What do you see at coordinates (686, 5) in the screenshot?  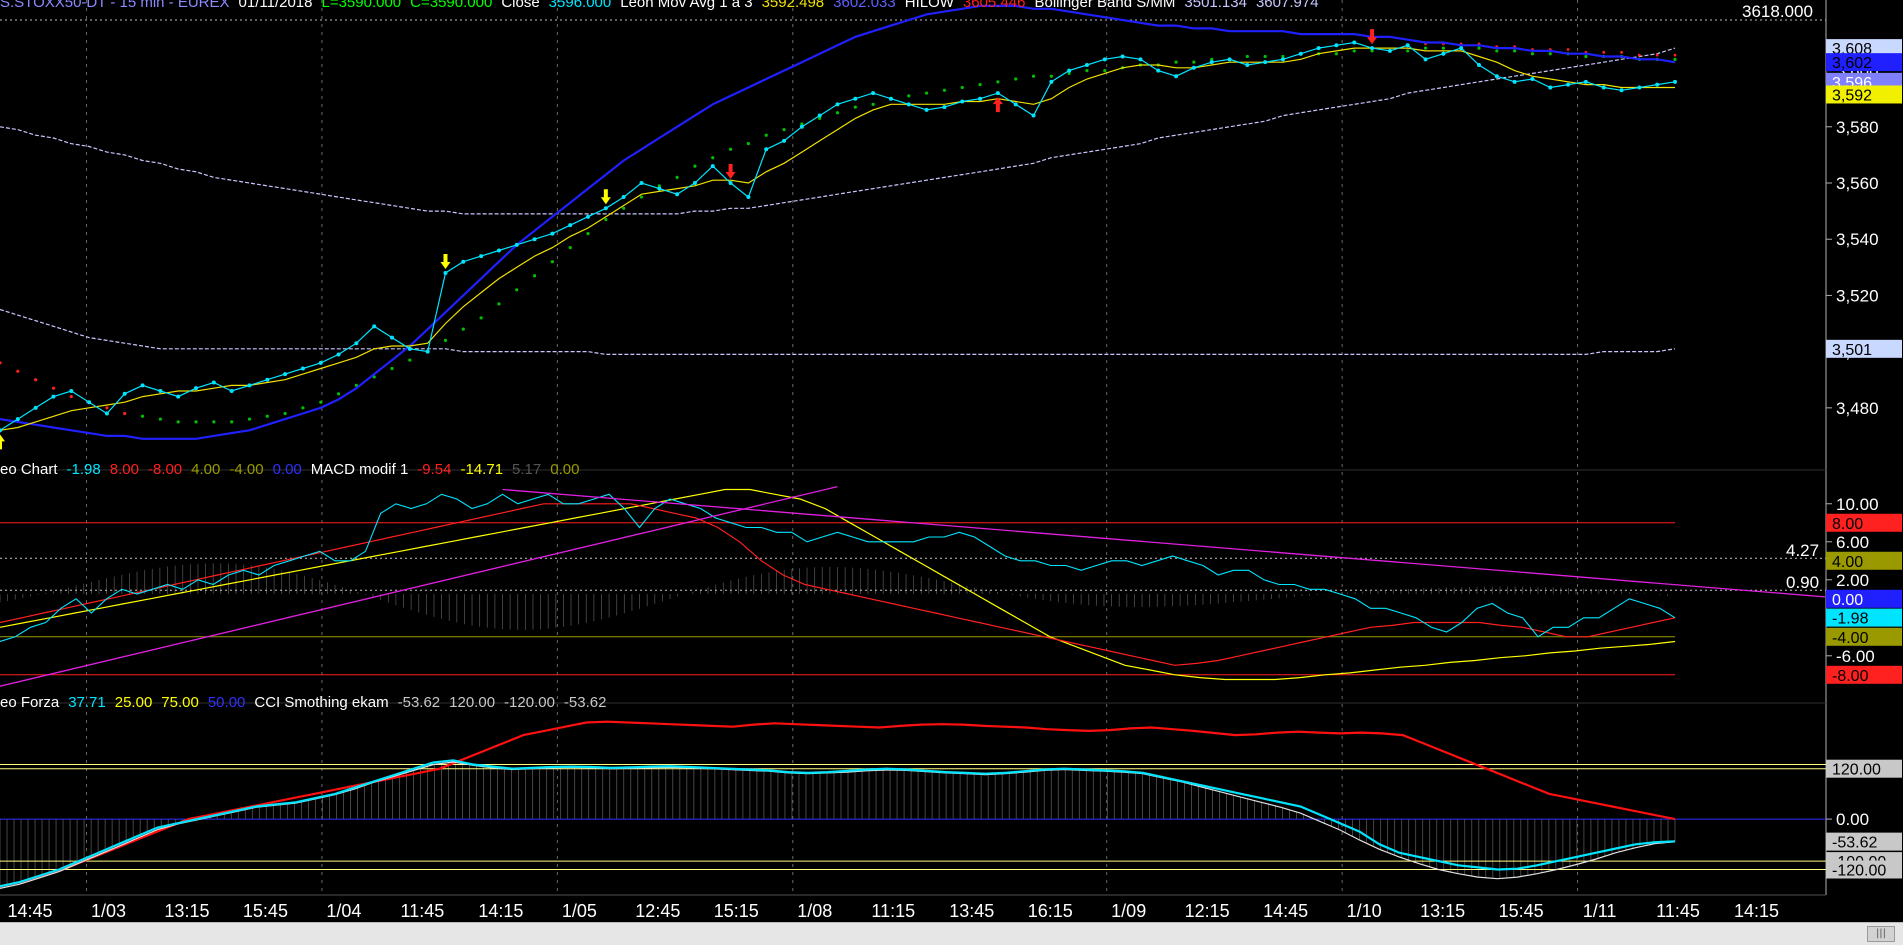 I see `legend-item: Leon Mov Avg 1 a 3` at bounding box center [686, 5].